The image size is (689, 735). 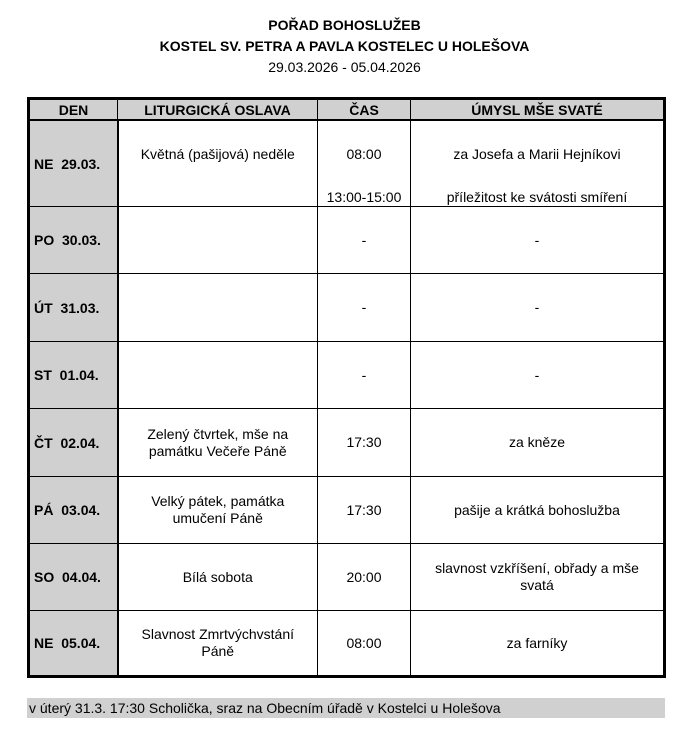 I want to click on column-header-time: ČAS, so click(x=364, y=109).